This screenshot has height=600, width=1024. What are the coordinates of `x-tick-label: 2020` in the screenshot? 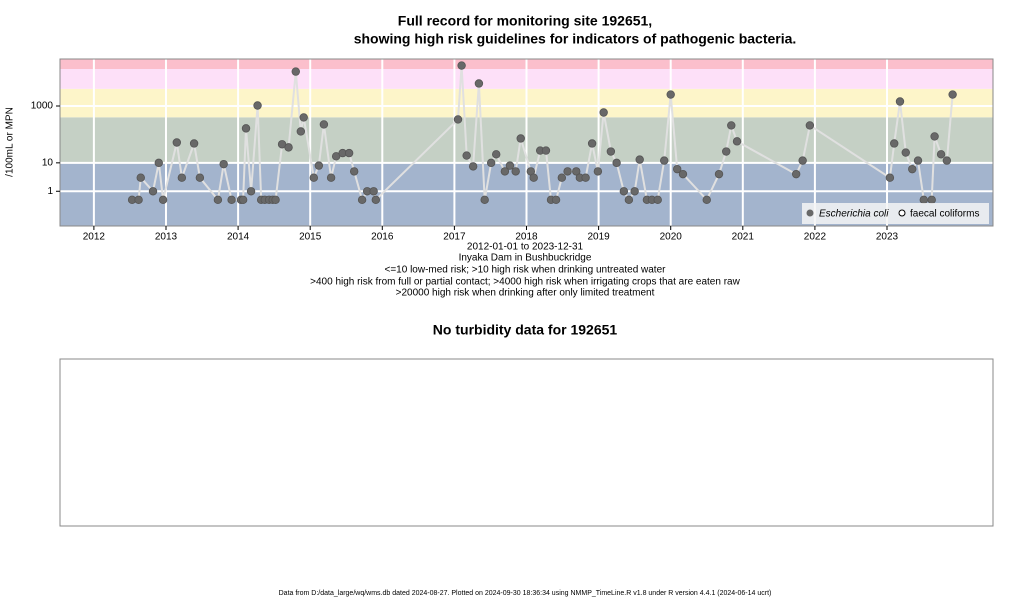 It's located at (671, 237).